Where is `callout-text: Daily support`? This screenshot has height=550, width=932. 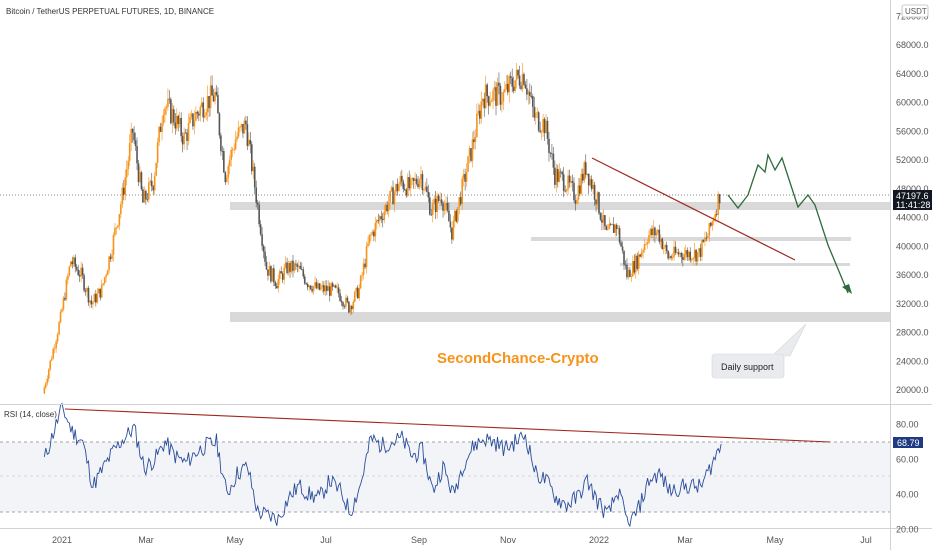
callout-text: Daily support is located at coordinates (747, 367).